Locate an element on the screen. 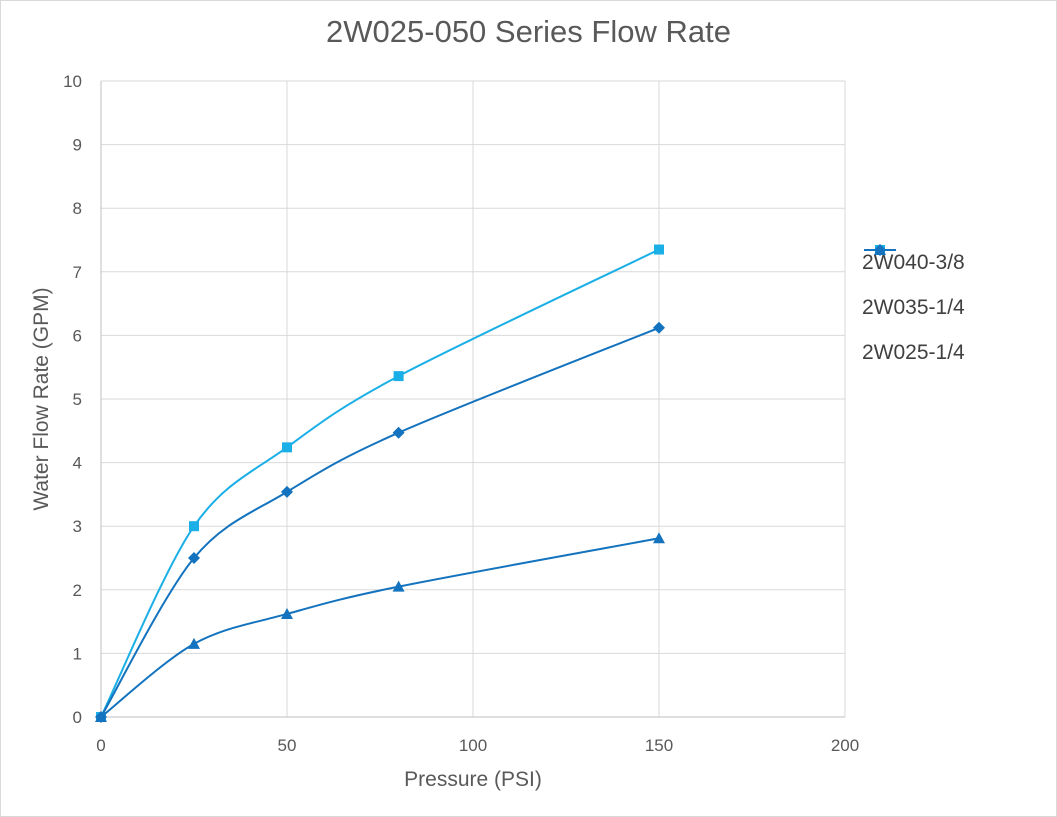 This screenshot has height=817, width=1057. legend-marker-triangle is located at coordinates (880, 249).